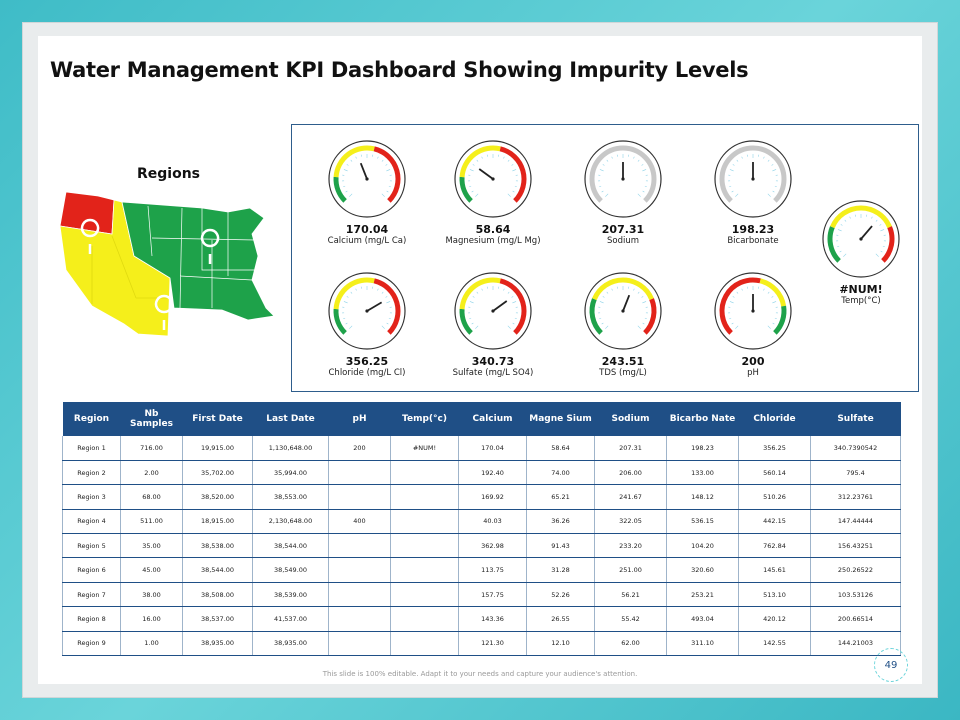  Describe the element at coordinates (359, 419) in the screenshot. I see `column-header: pH` at that location.